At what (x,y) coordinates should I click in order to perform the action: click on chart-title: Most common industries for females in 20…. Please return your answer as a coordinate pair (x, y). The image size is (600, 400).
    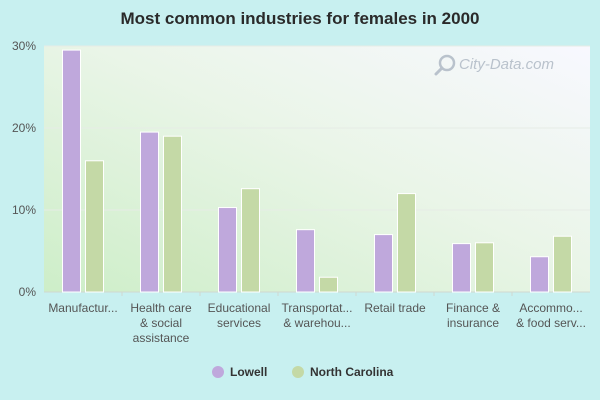
    Looking at the image, I should click on (300, 18).